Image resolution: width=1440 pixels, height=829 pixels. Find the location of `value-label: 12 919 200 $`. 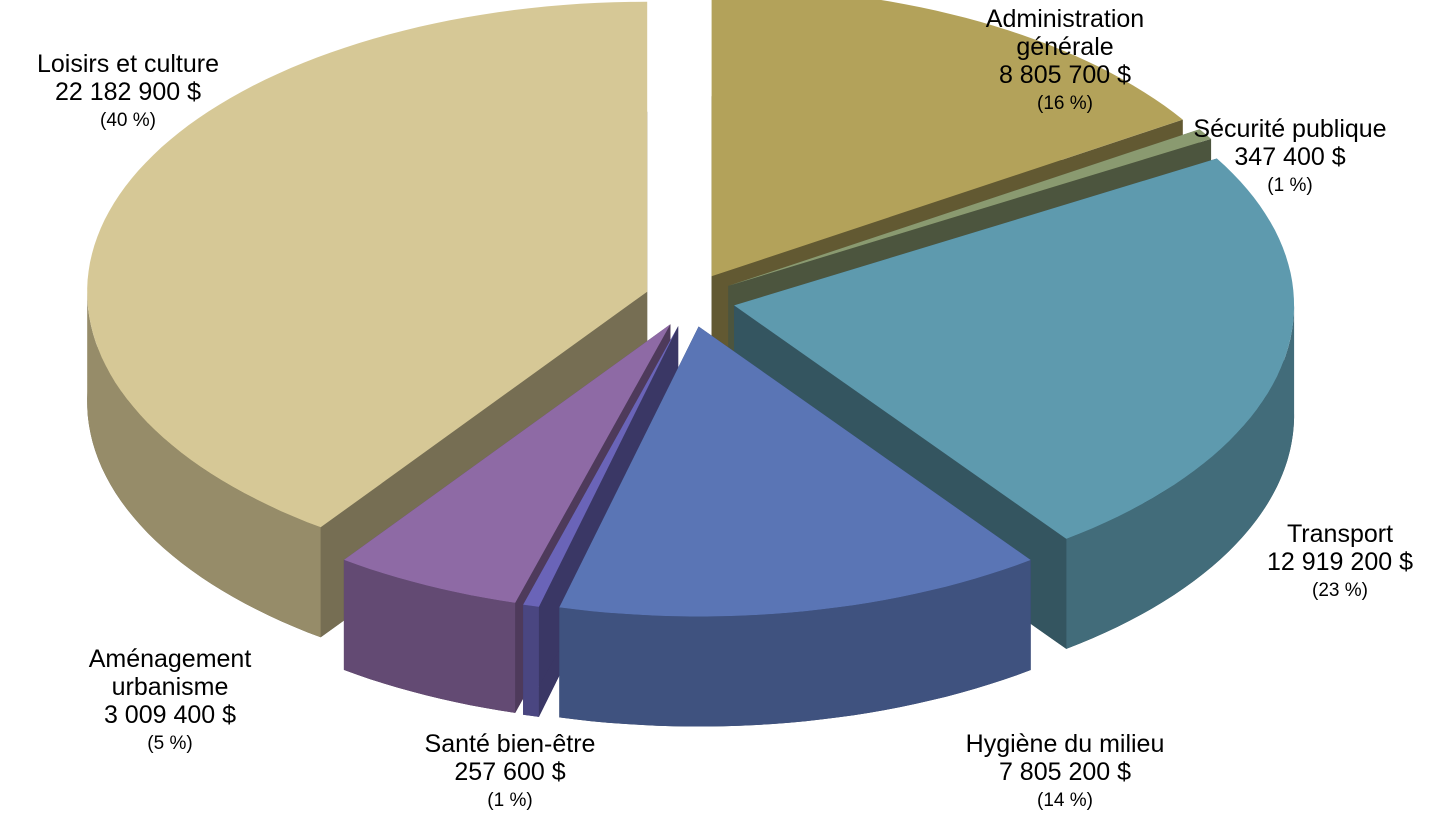

value-label: 12 919 200 $ is located at coordinates (1340, 562).